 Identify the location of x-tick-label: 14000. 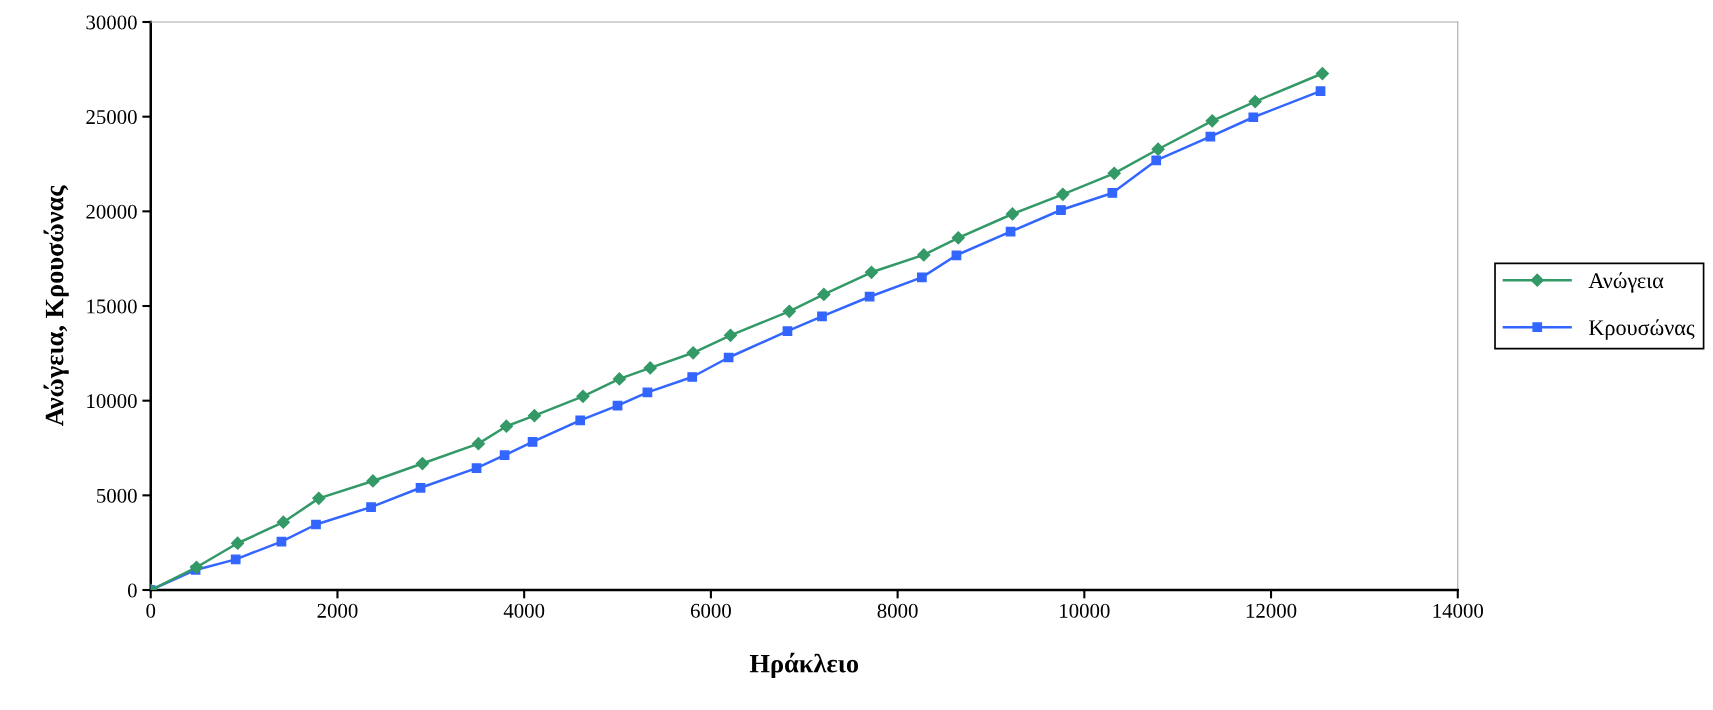
(1458, 610).